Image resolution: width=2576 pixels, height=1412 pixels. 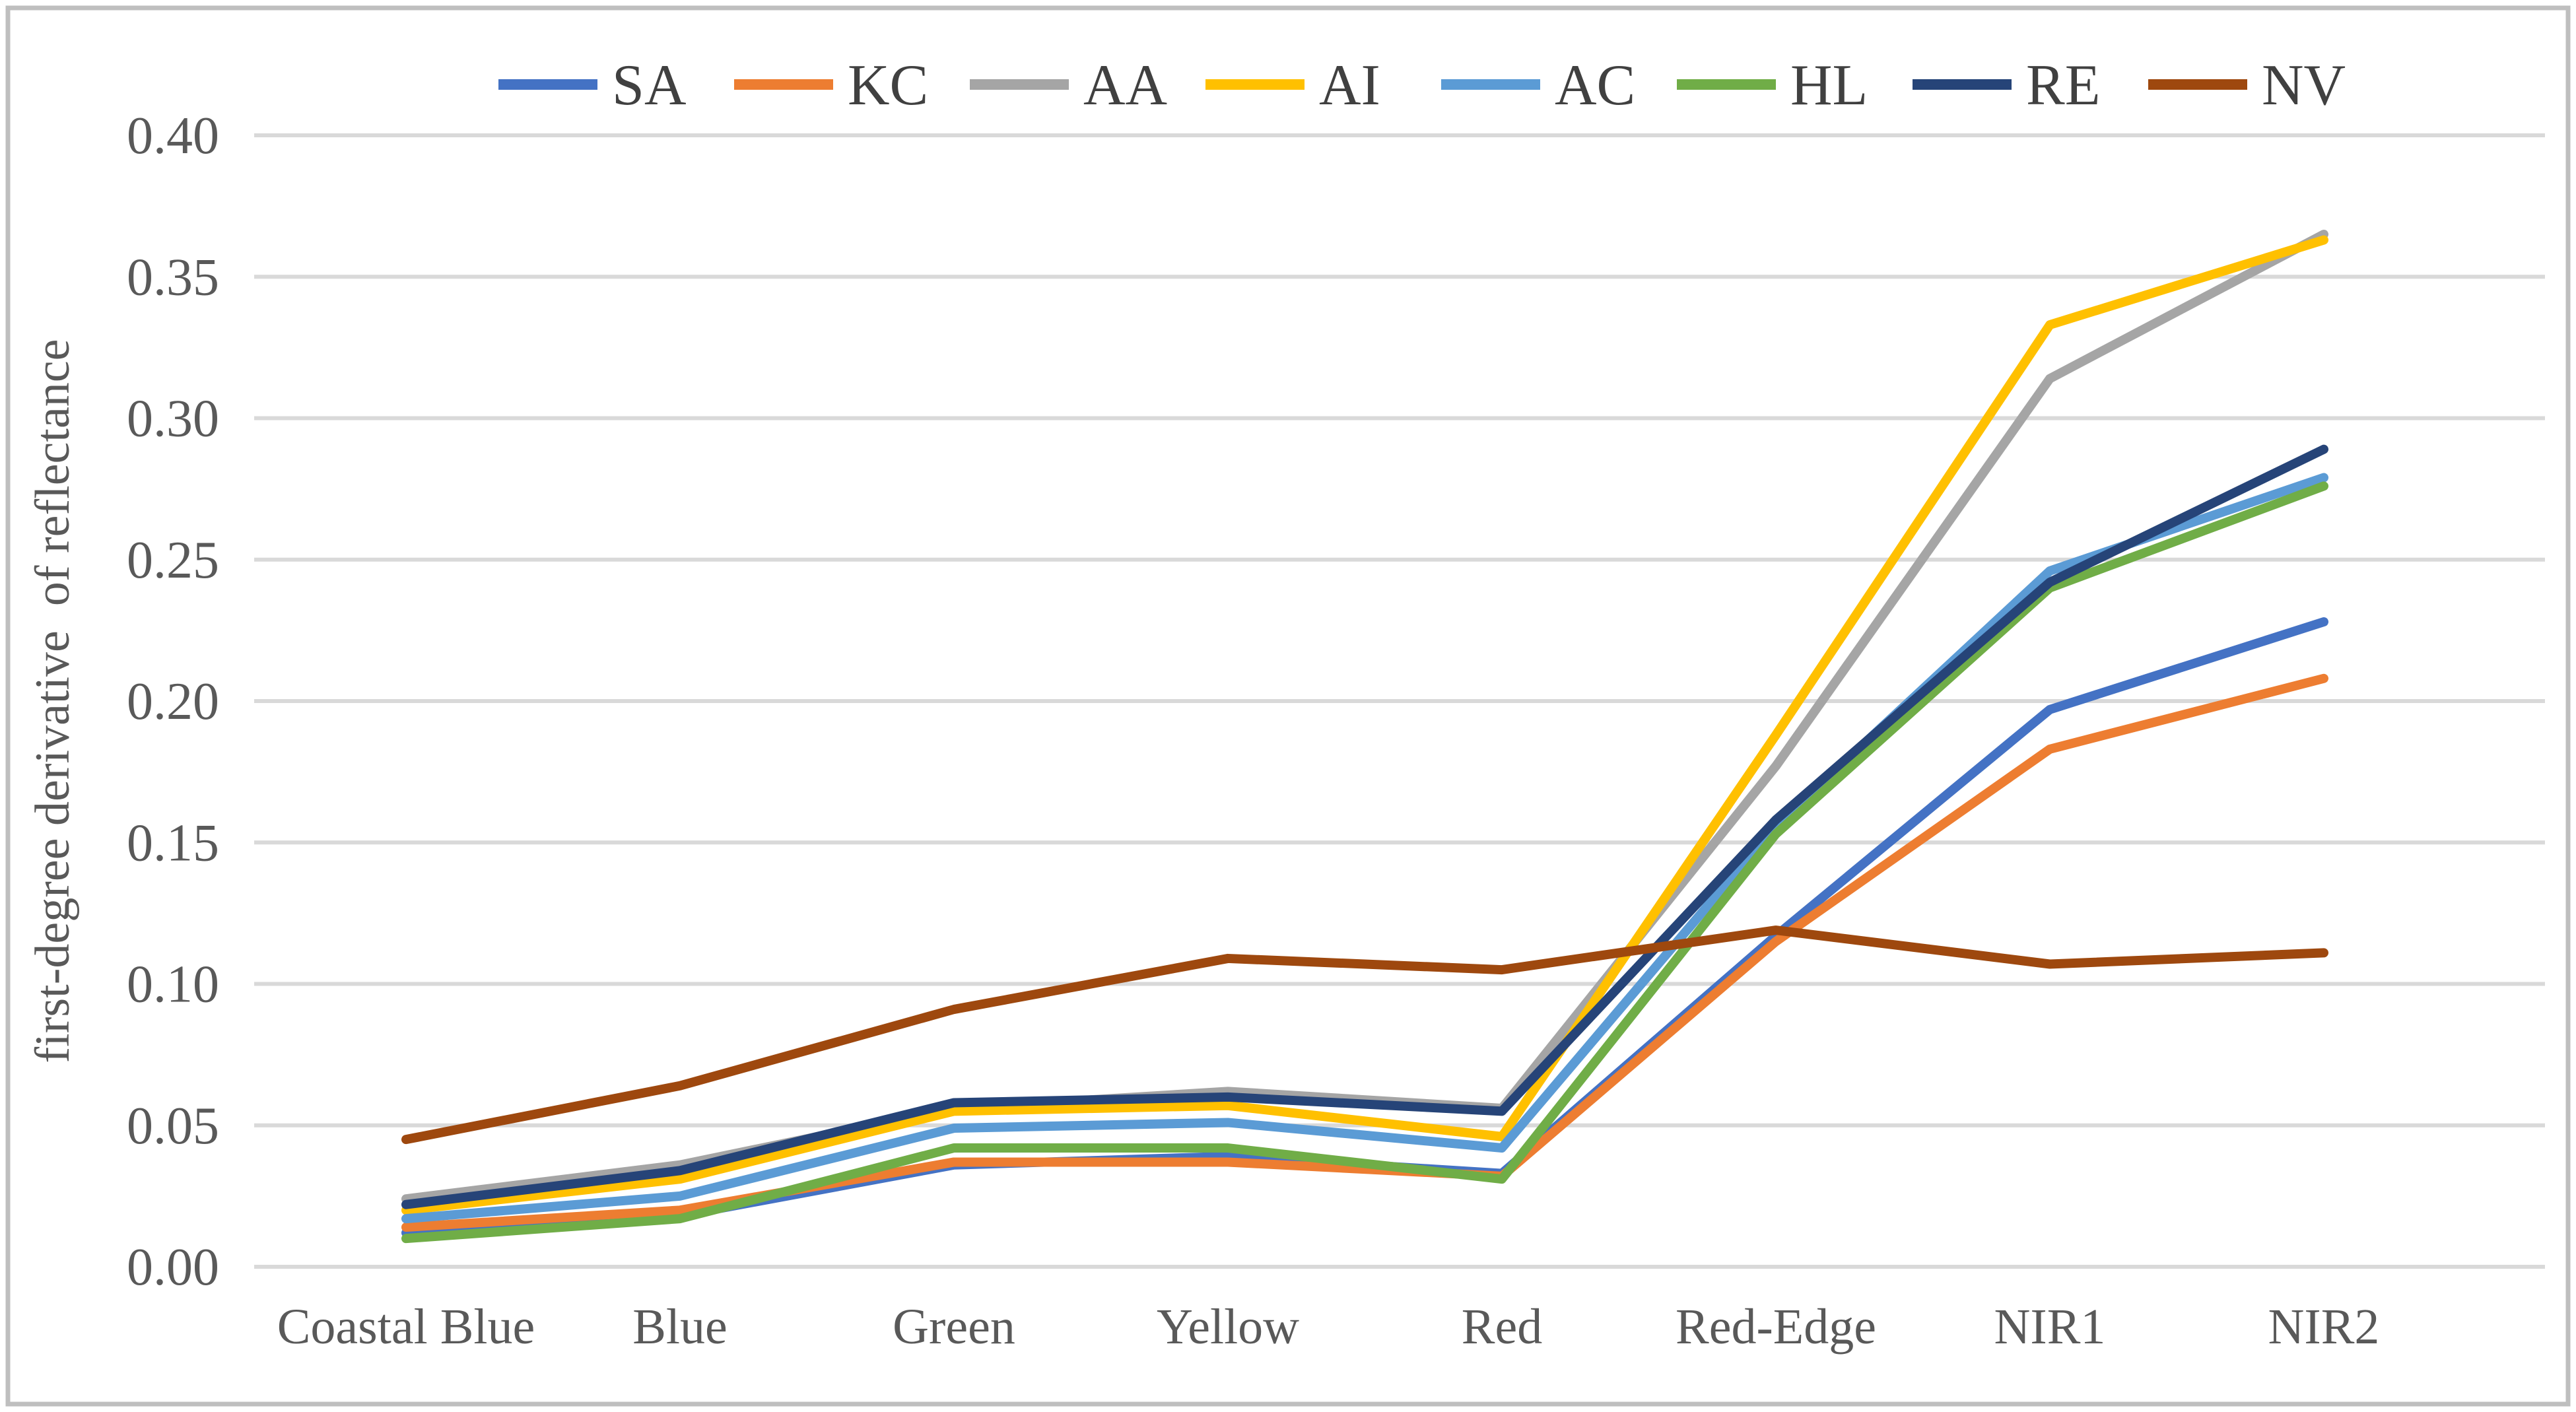 What do you see at coordinates (173, 1126) in the screenshot?
I see `y-tick-label-0.05: 0.05` at bounding box center [173, 1126].